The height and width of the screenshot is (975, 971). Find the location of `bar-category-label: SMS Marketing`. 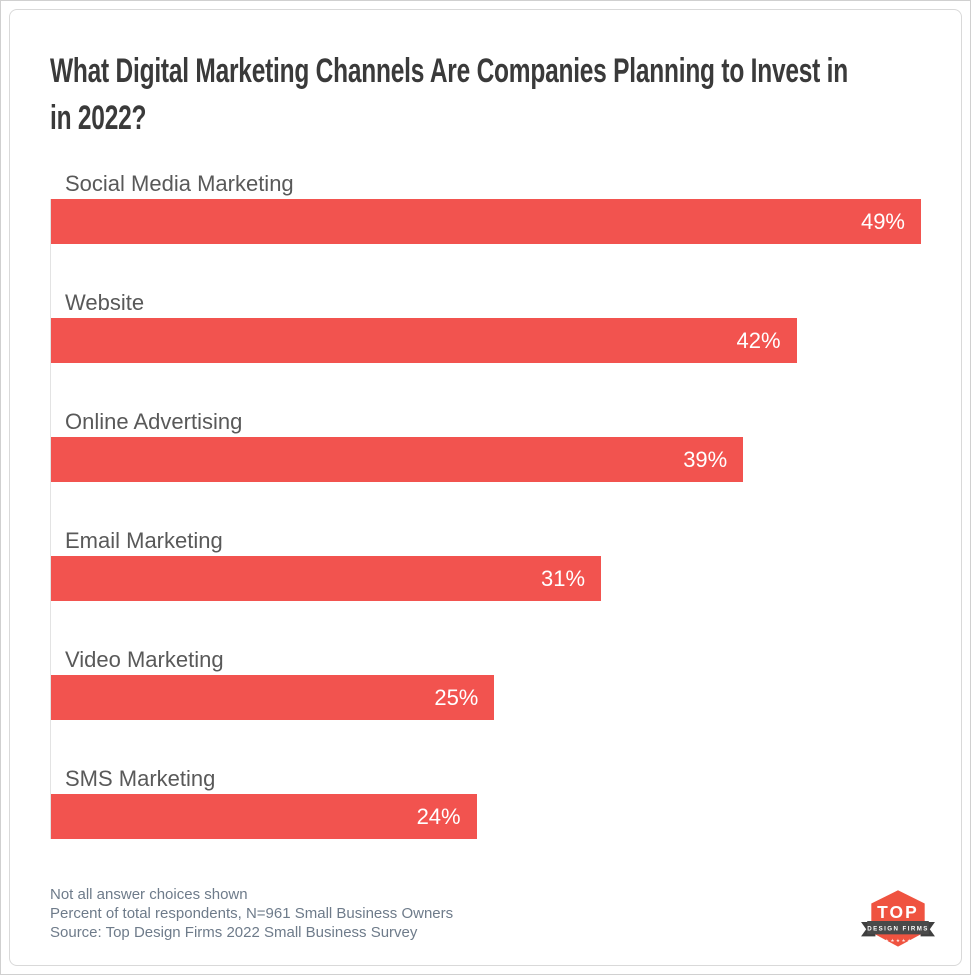

bar-category-label: SMS Marketing is located at coordinates (140, 778).